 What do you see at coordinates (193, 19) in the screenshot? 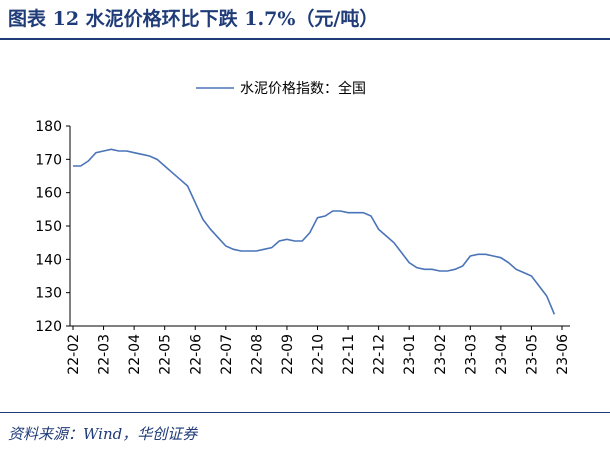
I see `title: 图表 12 水泥价格环比下跌 1.7%（元/吨）` at bounding box center [193, 19].